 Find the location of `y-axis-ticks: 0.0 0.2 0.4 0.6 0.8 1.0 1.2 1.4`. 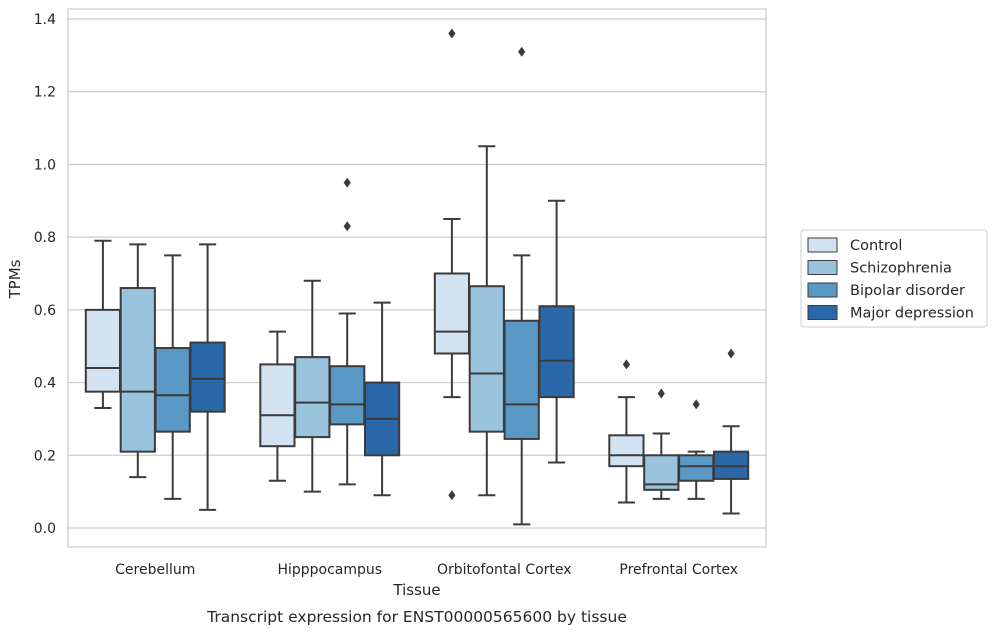

y-axis-ticks: 0.0 0.2 0.4 0.6 0.8 1.0 1.2 1.4 is located at coordinates (45, 274).